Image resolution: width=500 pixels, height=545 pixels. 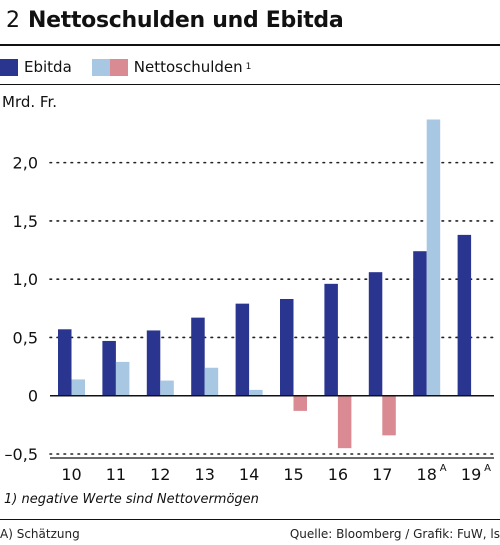 I want to click on legend-item-net-debt: Nettoschulden 1, so click(x=171, y=67).